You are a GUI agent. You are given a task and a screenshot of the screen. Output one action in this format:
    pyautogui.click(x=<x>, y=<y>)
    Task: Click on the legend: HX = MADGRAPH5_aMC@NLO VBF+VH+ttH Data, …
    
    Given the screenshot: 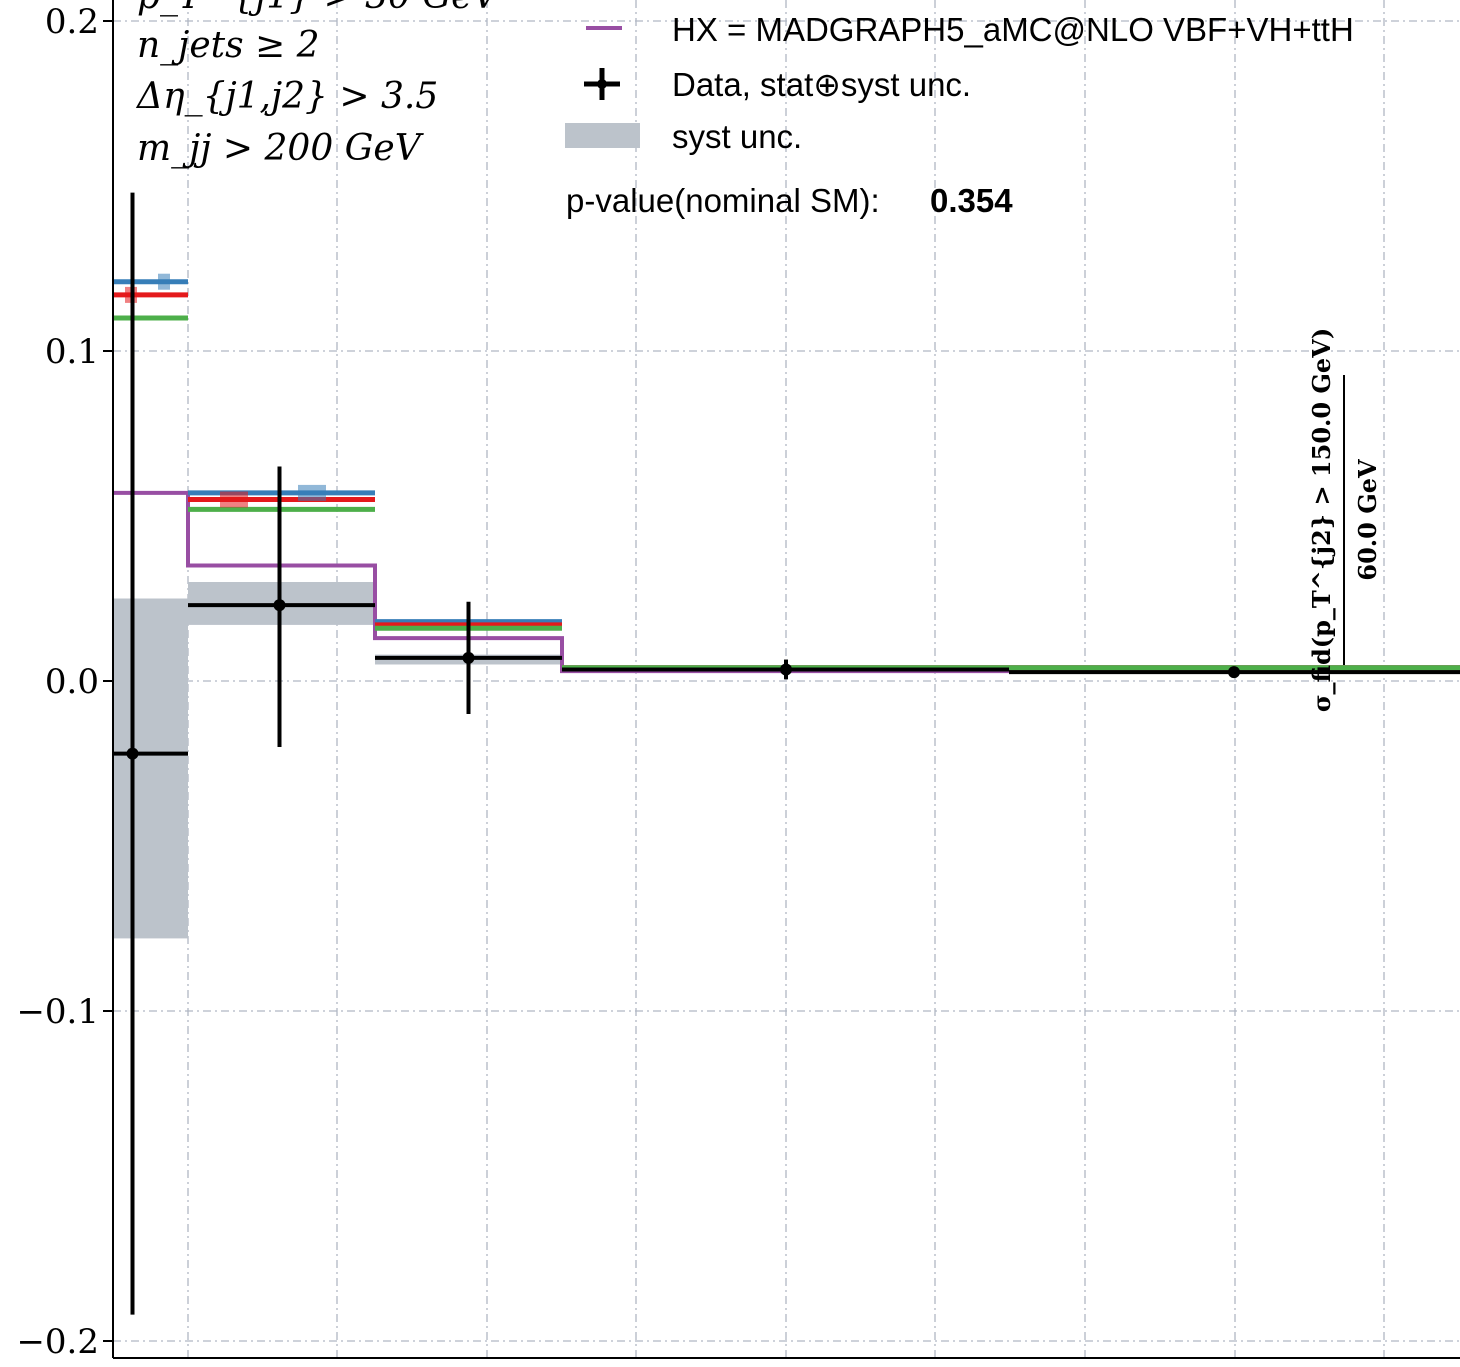 What is the action you would take?
    pyautogui.click(x=959, y=115)
    